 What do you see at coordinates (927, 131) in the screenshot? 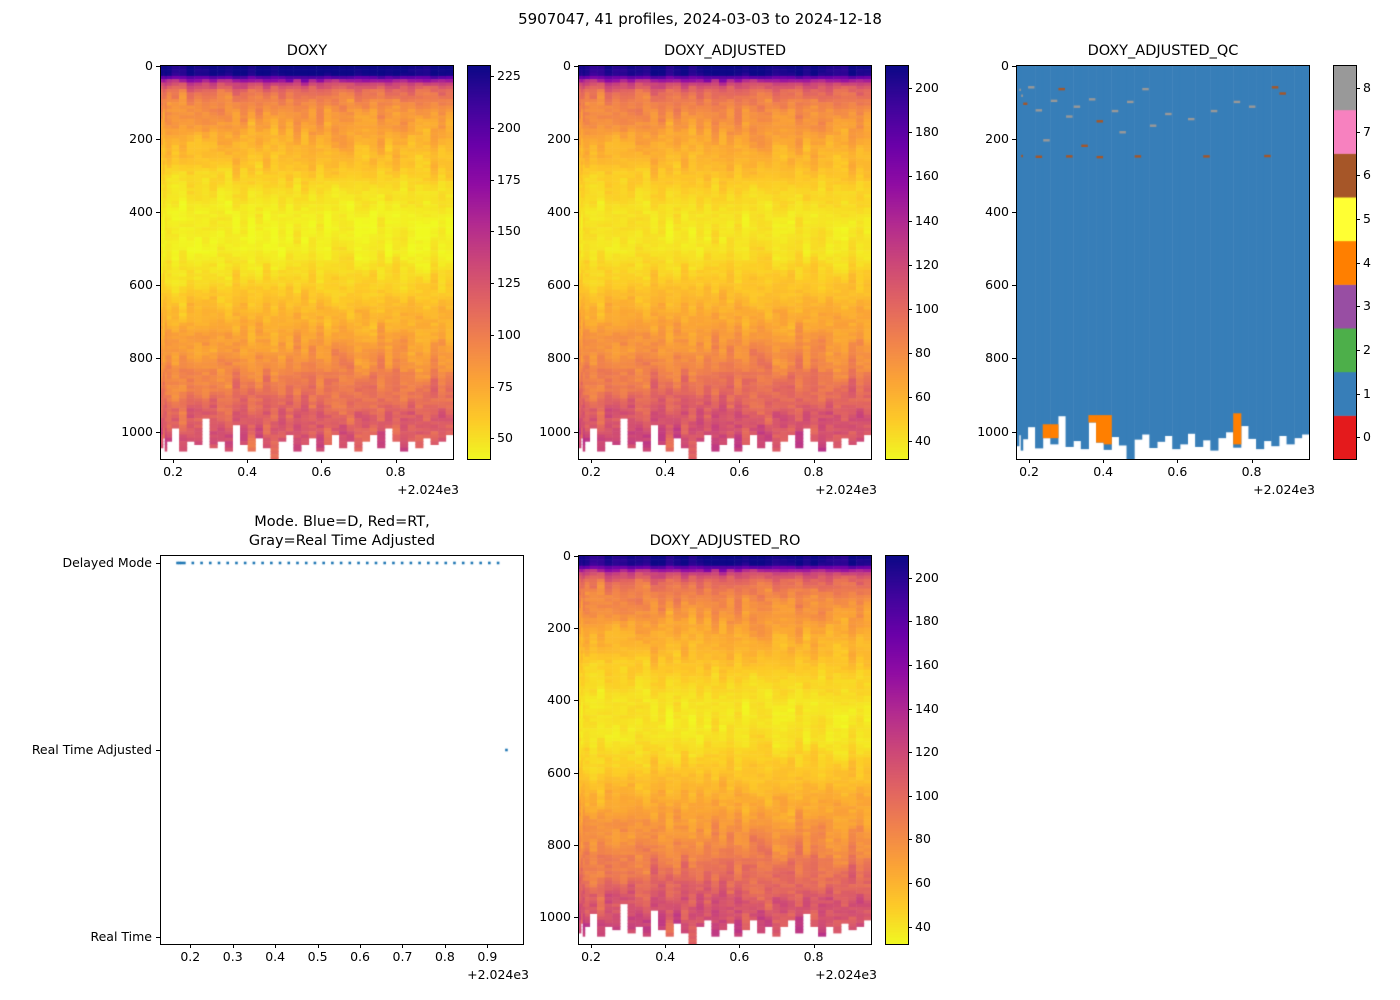
I see `colorbar-tick-label: 180` at bounding box center [927, 131].